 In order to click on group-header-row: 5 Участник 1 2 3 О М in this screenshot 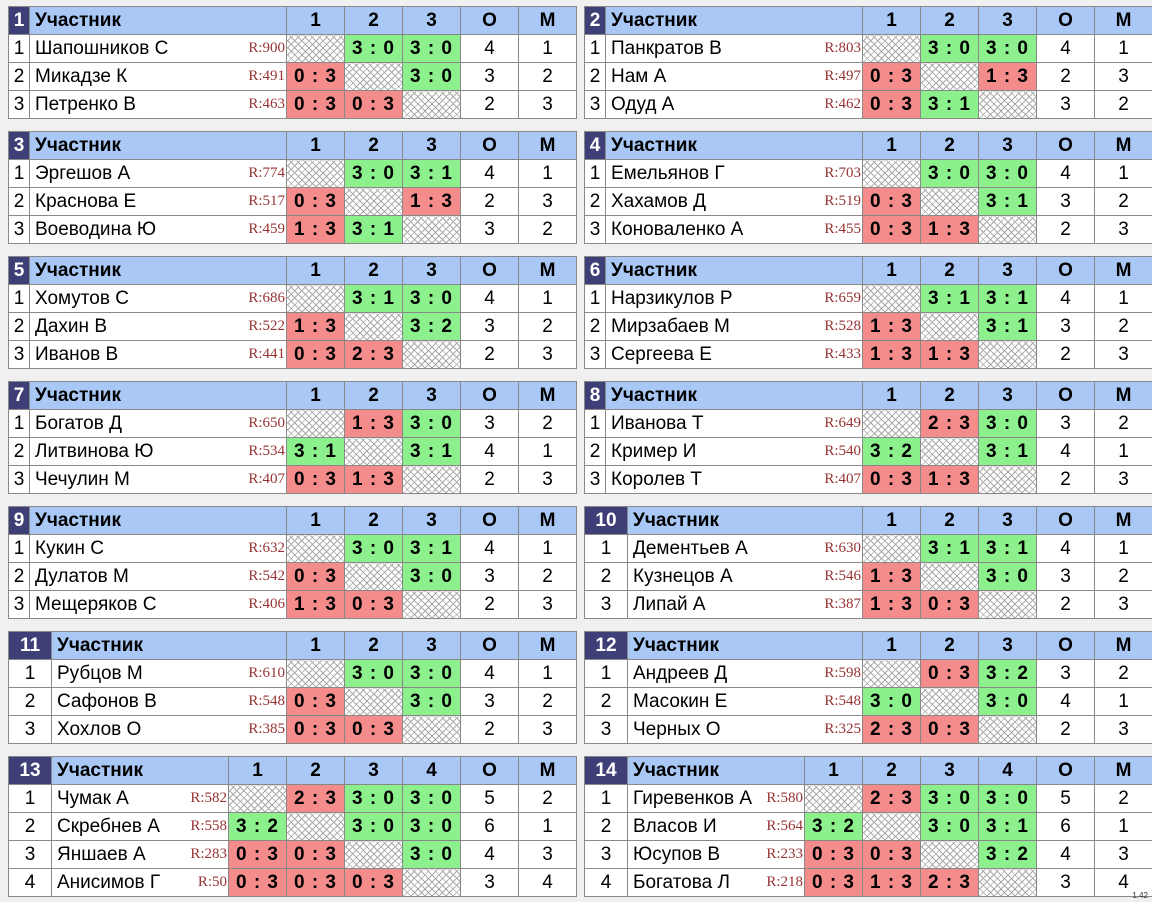, I will do `click(292, 270)`.